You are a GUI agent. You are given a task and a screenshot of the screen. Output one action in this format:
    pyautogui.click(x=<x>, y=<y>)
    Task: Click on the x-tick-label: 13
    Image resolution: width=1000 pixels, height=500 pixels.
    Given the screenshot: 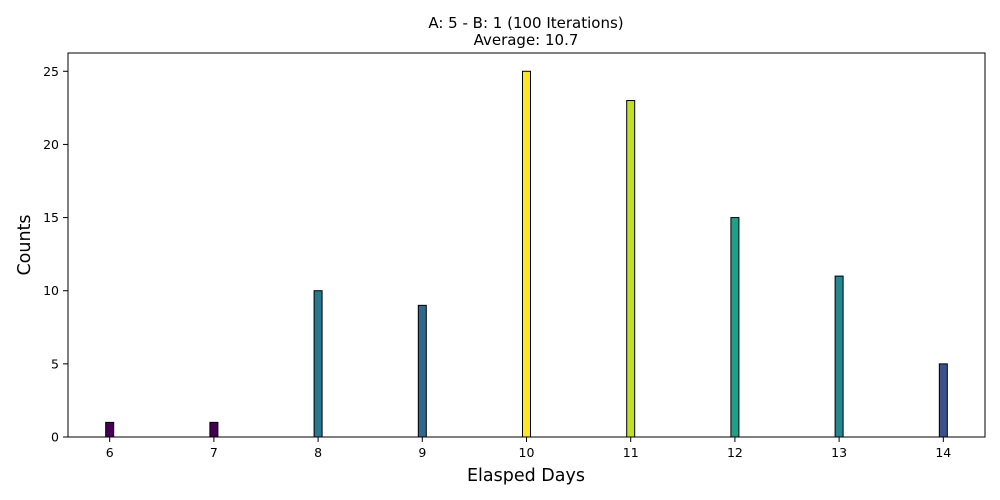 What is the action you would take?
    pyautogui.click(x=839, y=452)
    